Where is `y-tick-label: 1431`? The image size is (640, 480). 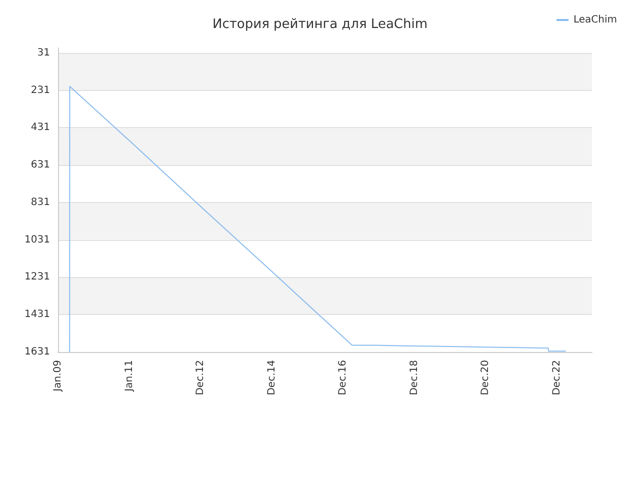 y-tick-label: 1431 is located at coordinates (37, 314).